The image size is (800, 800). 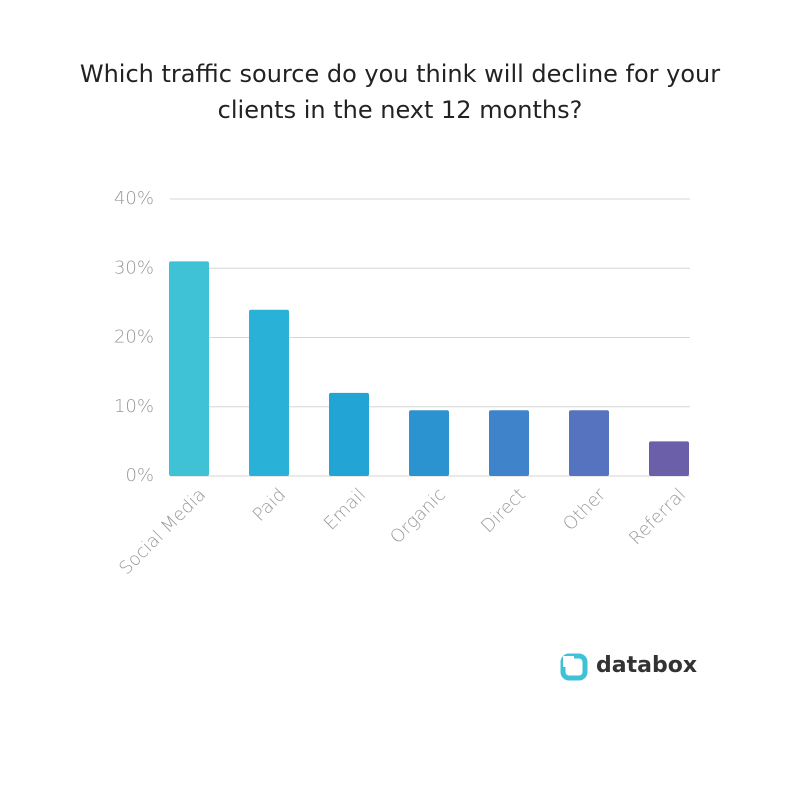 What do you see at coordinates (134, 337) in the screenshot?
I see `y-tick-label: 20%` at bounding box center [134, 337].